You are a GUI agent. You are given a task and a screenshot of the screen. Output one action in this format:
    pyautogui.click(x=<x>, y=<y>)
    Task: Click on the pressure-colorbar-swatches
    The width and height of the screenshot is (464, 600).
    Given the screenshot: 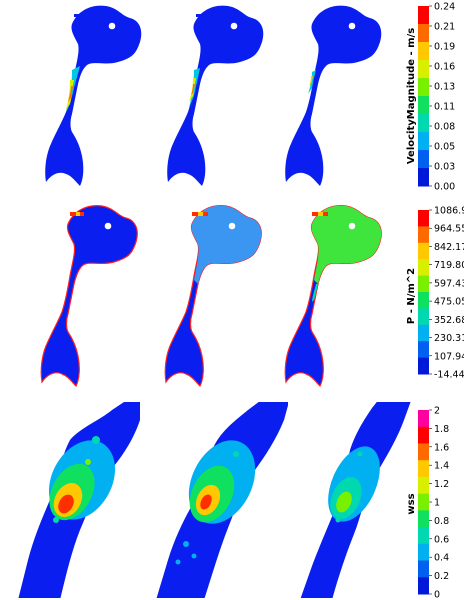 What is the action you would take?
    pyautogui.click(x=423, y=292)
    